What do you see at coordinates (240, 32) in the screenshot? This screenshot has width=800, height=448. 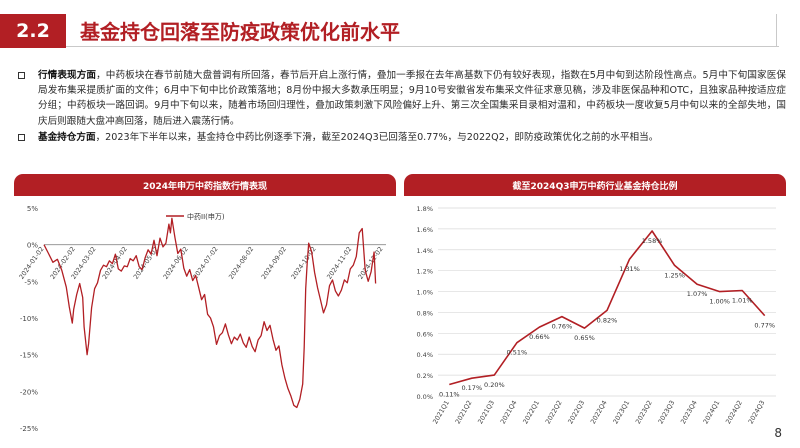 I see `page-title: 基金持仓回落至防疫政策优化前水平` at bounding box center [240, 32].